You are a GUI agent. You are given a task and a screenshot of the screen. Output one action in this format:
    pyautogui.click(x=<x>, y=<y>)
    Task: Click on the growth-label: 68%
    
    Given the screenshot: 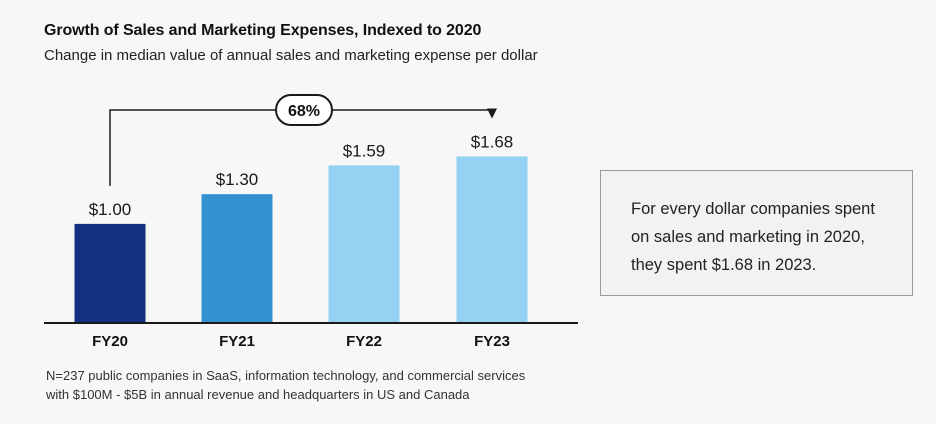 What is the action you would take?
    pyautogui.click(x=304, y=111)
    